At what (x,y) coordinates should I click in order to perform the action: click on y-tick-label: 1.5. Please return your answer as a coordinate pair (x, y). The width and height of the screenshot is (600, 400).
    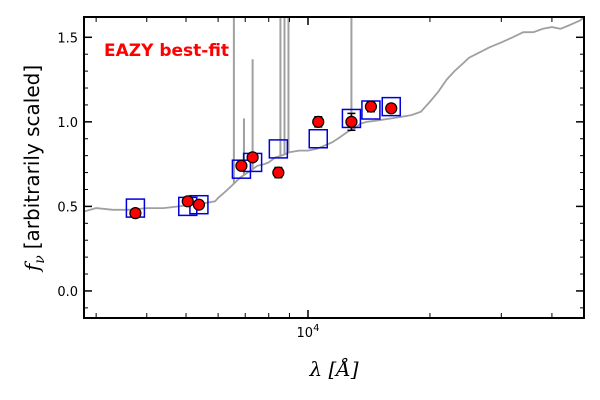
    Looking at the image, I should click on (67, 38).